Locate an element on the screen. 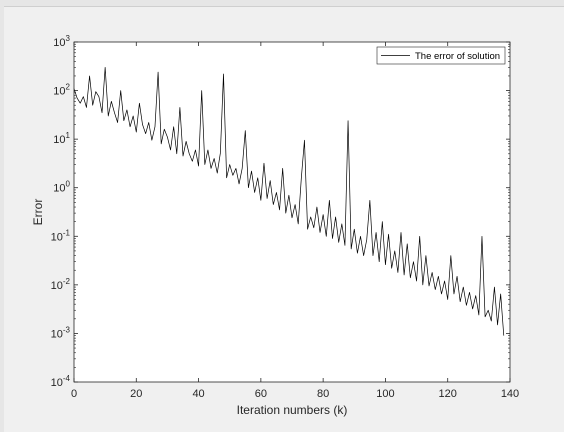  y-tick-label: 10⁻⁴ is located at coordinates (61, 381).